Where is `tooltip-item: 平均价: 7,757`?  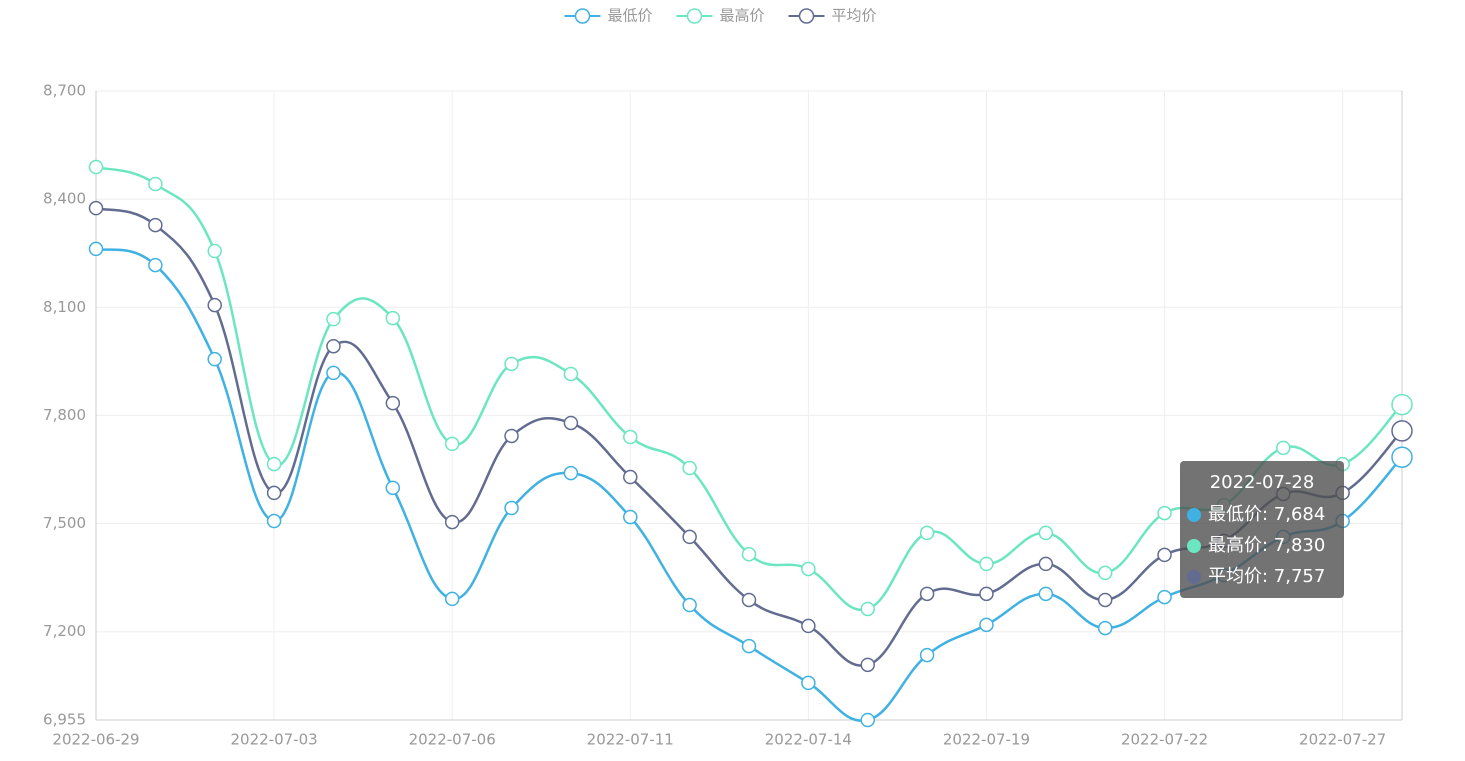
tooltip-item: 平均价: 7,757 is located at coordinates (1266, 576).